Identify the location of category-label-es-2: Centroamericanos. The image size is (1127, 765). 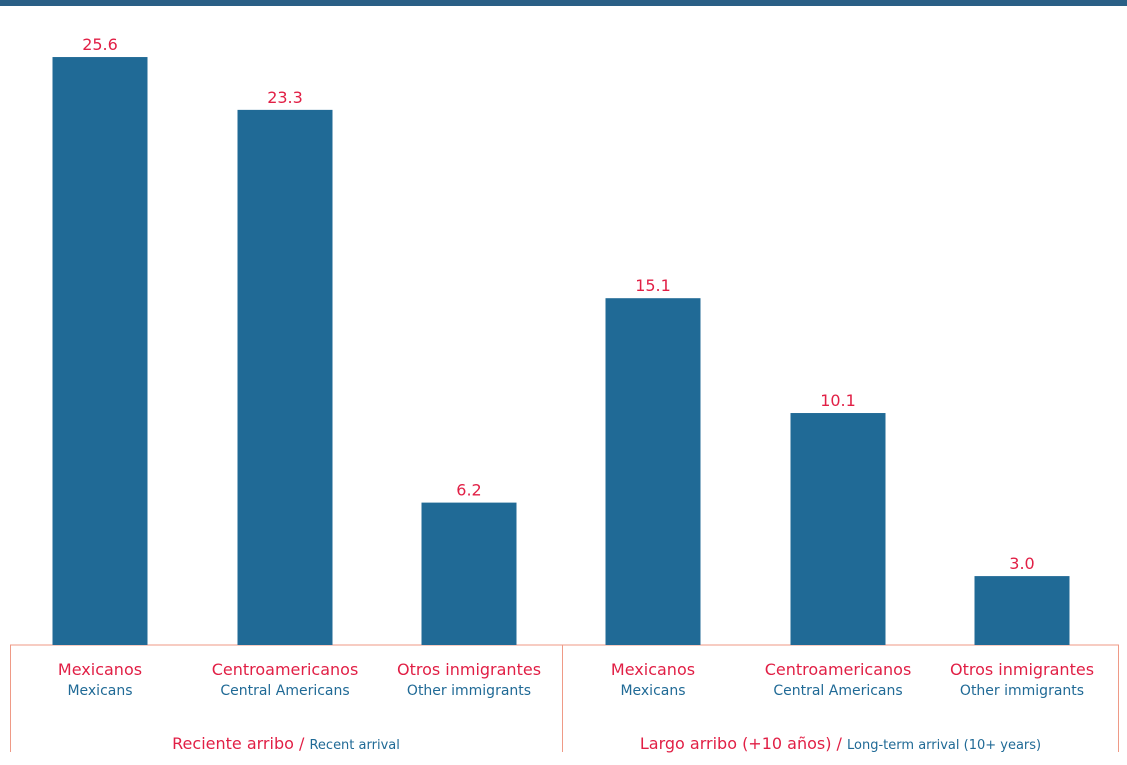
(285, 669).